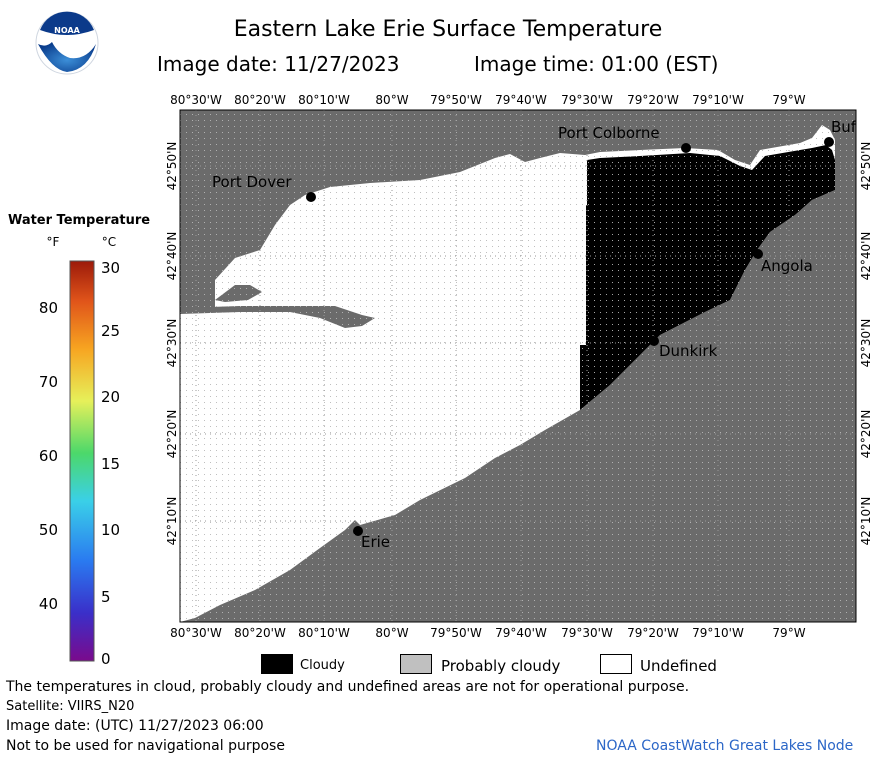 This screenshot has height=763, width=896. What do you see at coordinates (324, 100) in the screenshot?
I see `lon-label-top: 80°10'W` at bounding box center [324, 100].